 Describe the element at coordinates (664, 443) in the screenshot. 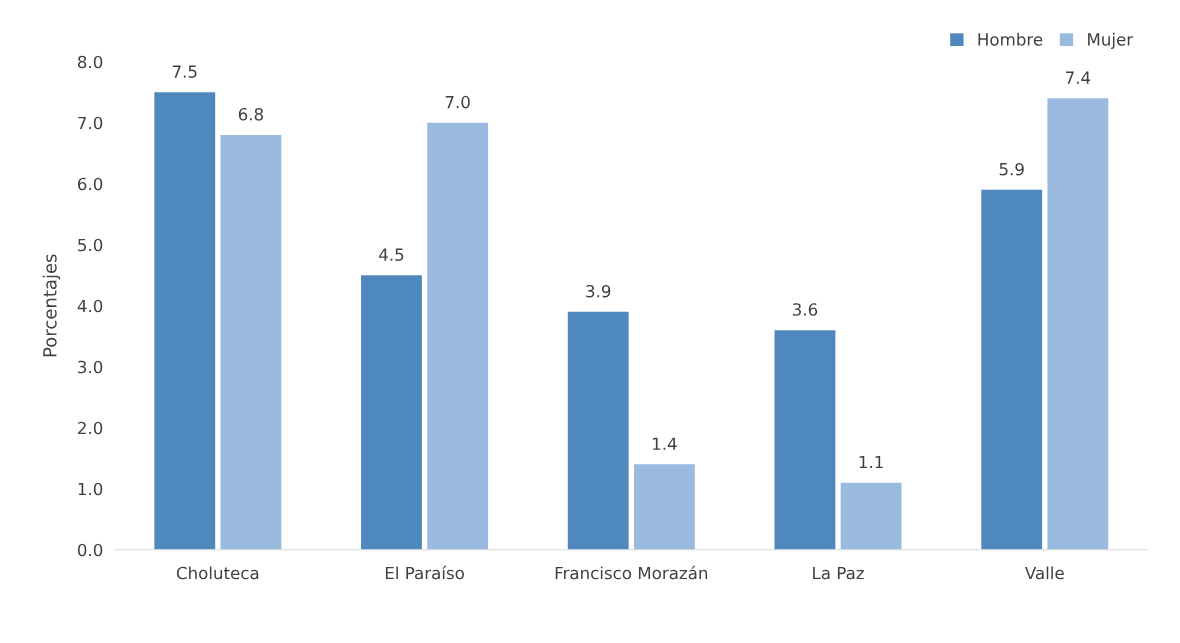

I see `data-label: 1.4` at that location.